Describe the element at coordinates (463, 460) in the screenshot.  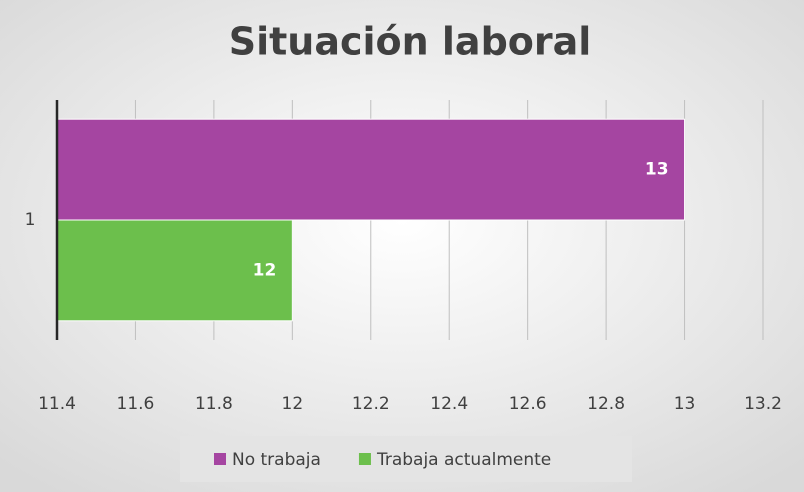
I see `legend-label: Trabaja actualmente` at that location.